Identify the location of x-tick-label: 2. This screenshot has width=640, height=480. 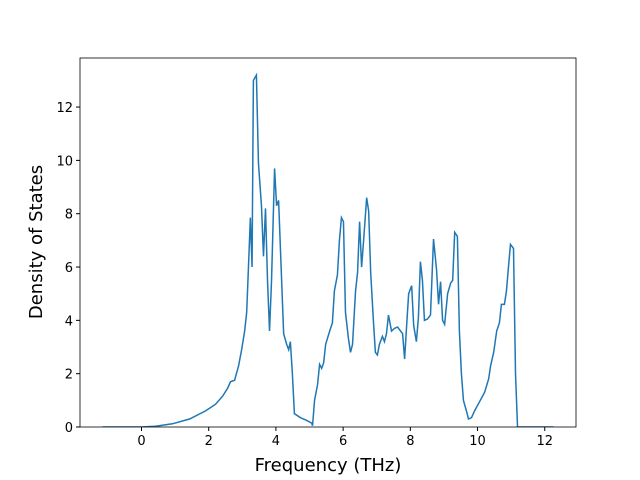
(209, 441).